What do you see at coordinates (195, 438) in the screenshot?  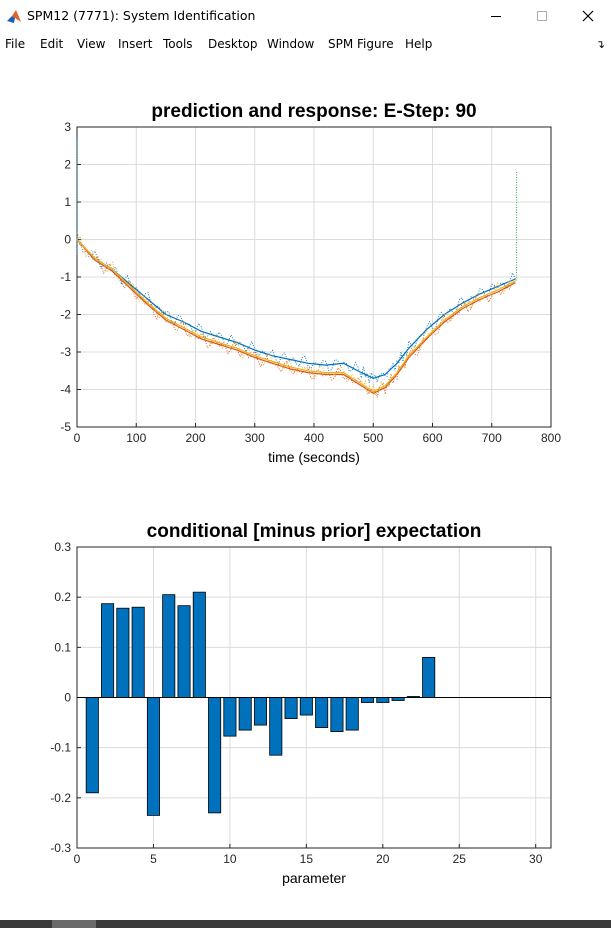 I see `x-tick-label: 200` at bounding box center [195, 438].